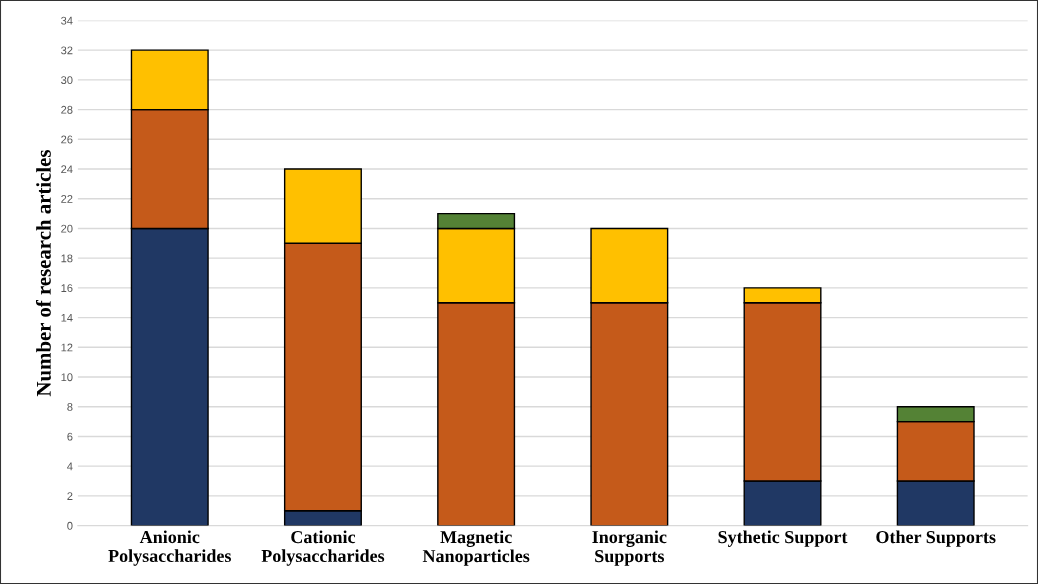 This screenshot has height=584, width=1038. Describe the element at coordinates (936, 538) in the screenshot. I see `x-tick-label: Other Supports` at that location.